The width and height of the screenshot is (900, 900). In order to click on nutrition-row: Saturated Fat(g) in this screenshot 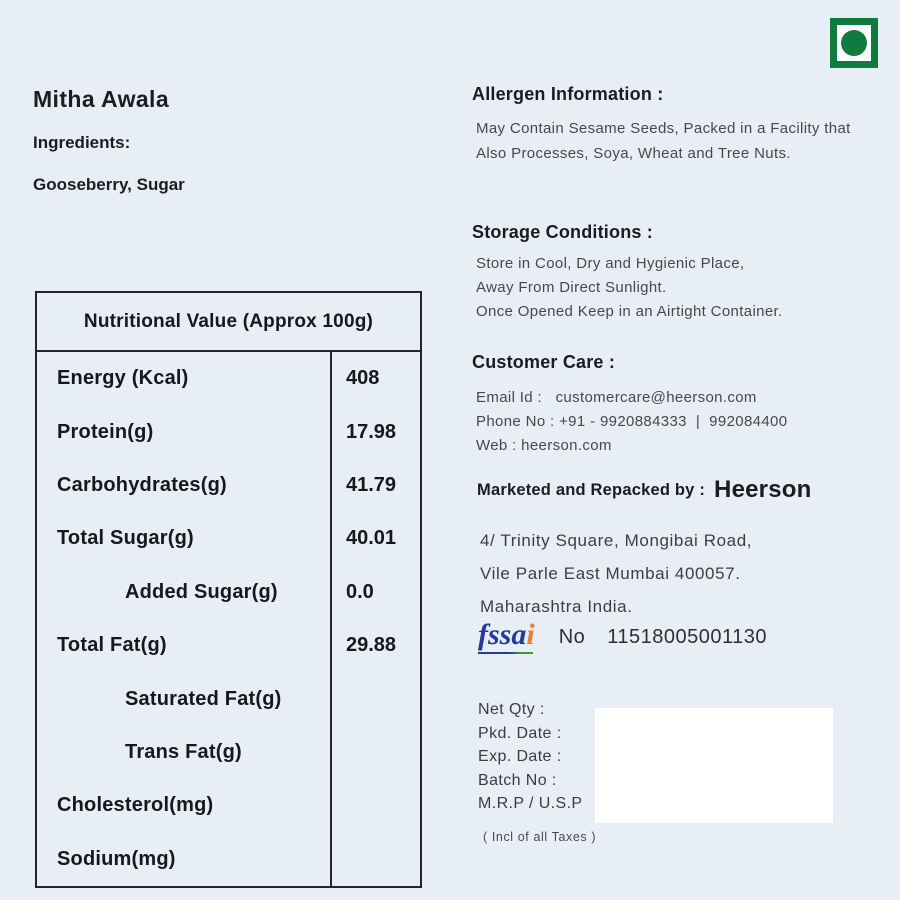, I will do `click(228, 698)`.